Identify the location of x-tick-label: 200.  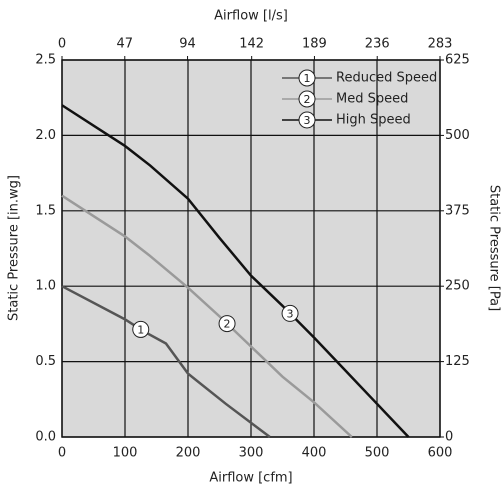
(188, 453).